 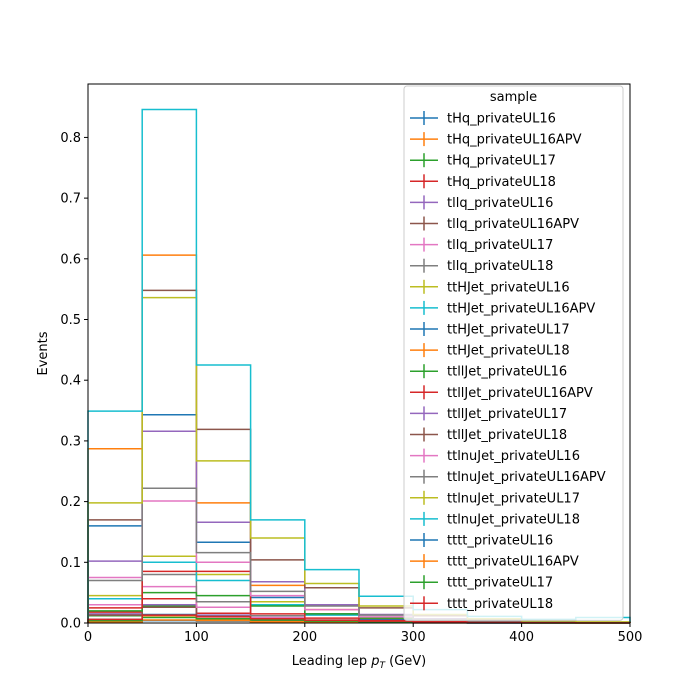 I want to click on legend-label: tttt_privateUL18, so click(x=500, y=604).